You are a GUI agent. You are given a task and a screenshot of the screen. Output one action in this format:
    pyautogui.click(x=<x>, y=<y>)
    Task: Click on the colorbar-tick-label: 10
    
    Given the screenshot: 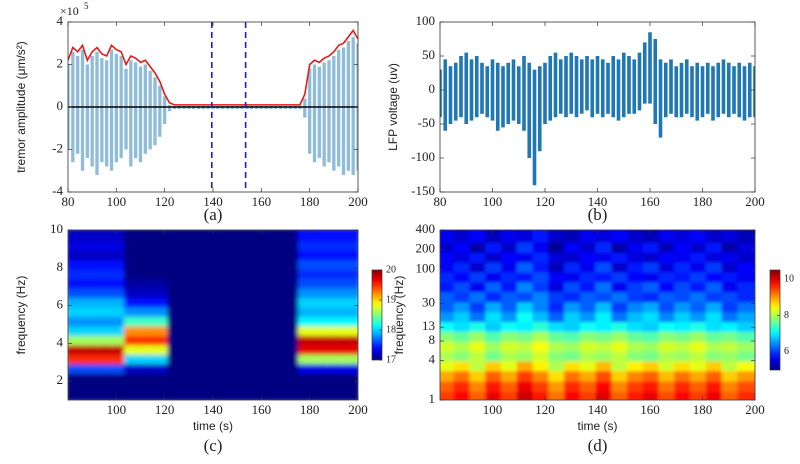 What is the action you would take?
    pyautogui.click(x=789, y=278)
    